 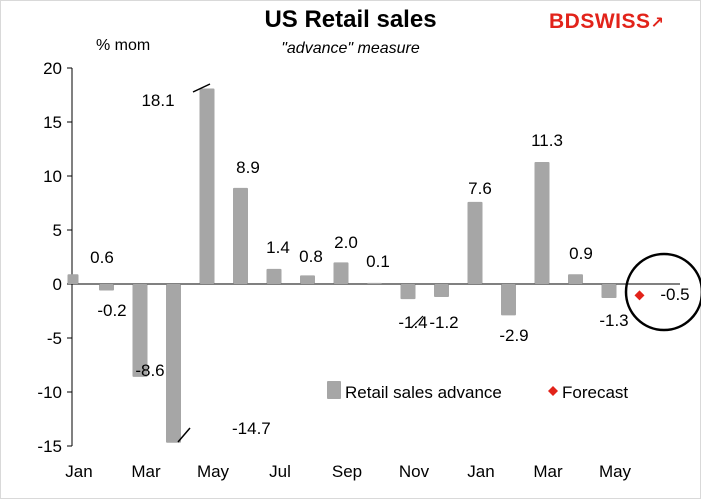 I want to click on logo-text-swiss: SWISS, so click(x=615, y=21).